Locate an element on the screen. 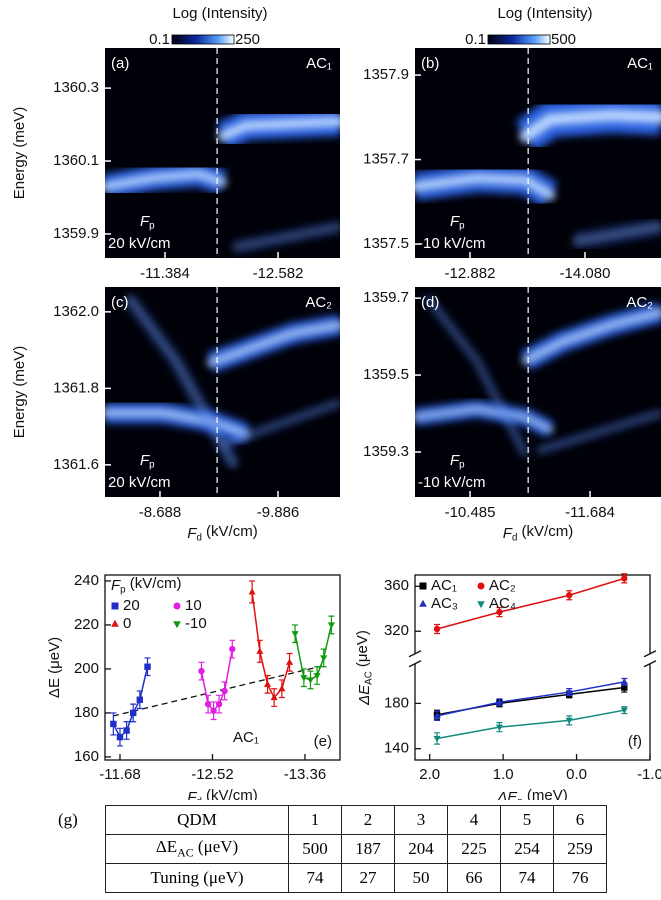  heatmap-background is located at coordinates (538, 153).